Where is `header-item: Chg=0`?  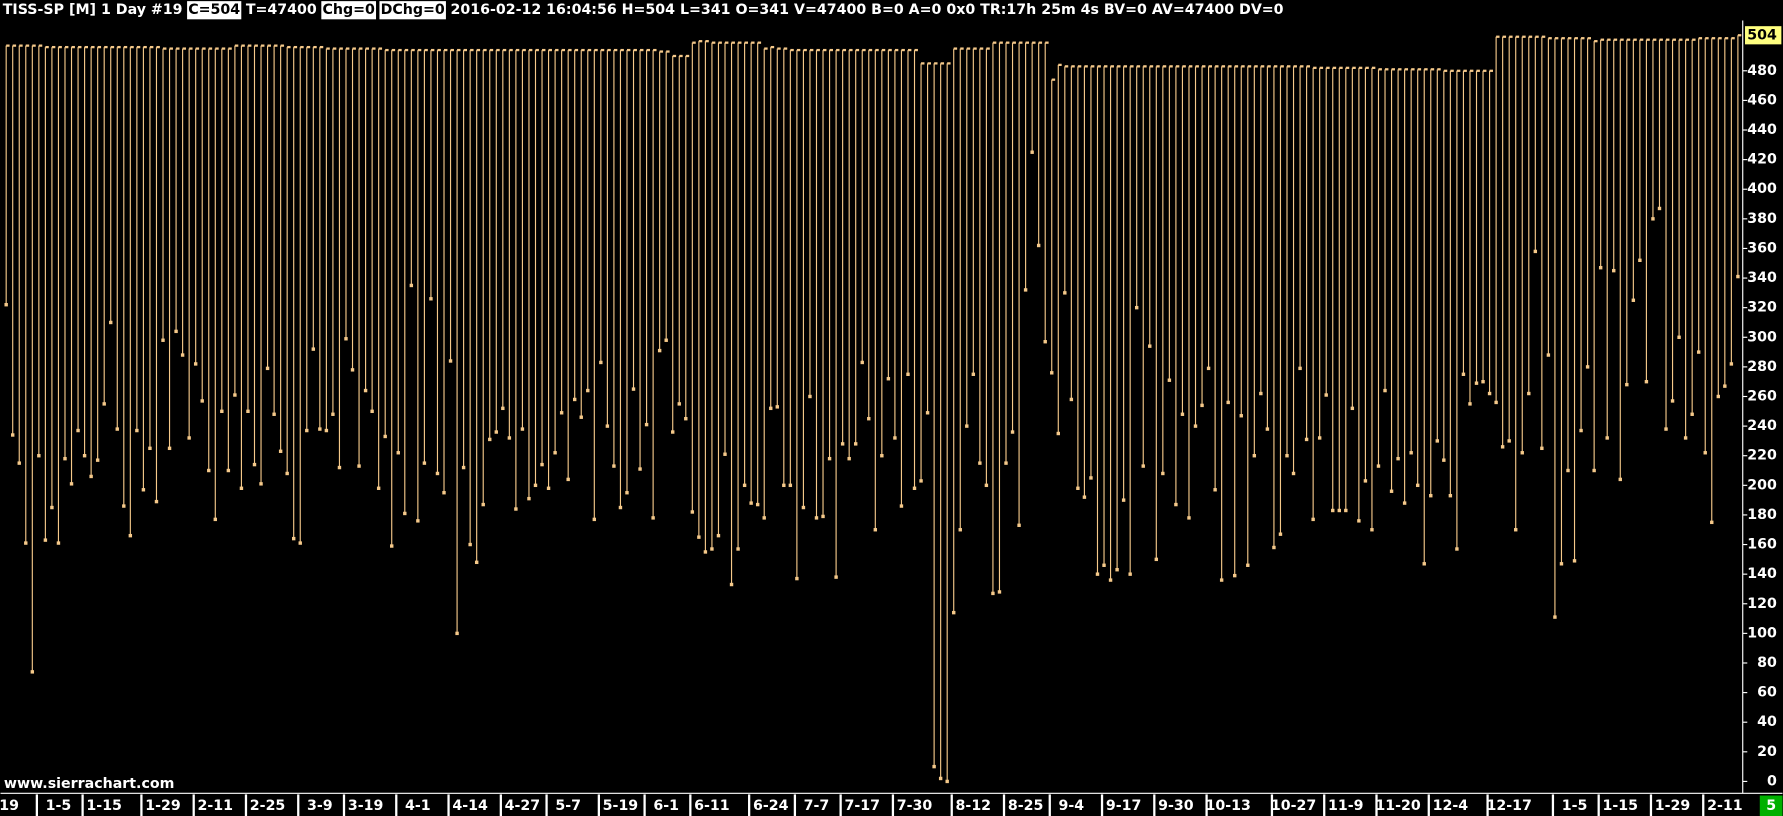 header-item: Chg=0 is located at coordinates (348, 10).